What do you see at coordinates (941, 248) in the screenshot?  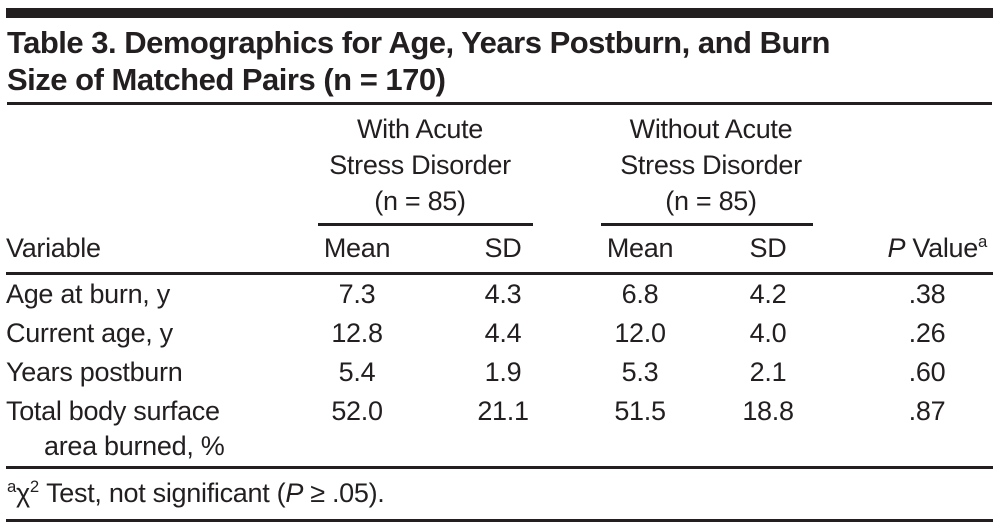 I see `p-value-label: Value` at bounding box center [941, 248].